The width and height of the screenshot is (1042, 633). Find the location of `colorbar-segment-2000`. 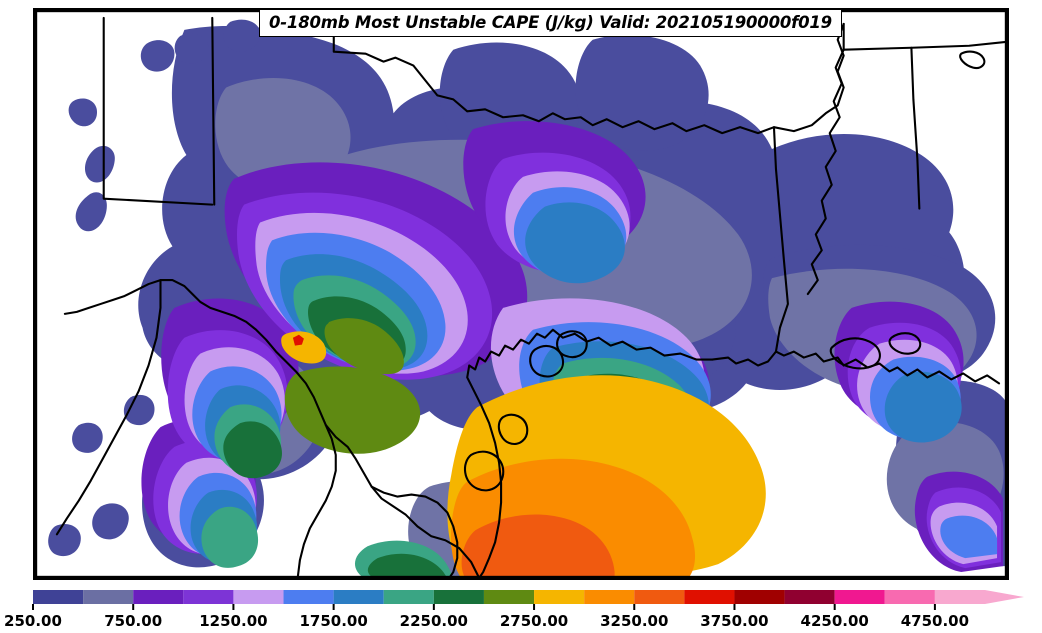

colorbar-segment-2000 is located at coordinates (408, 597).